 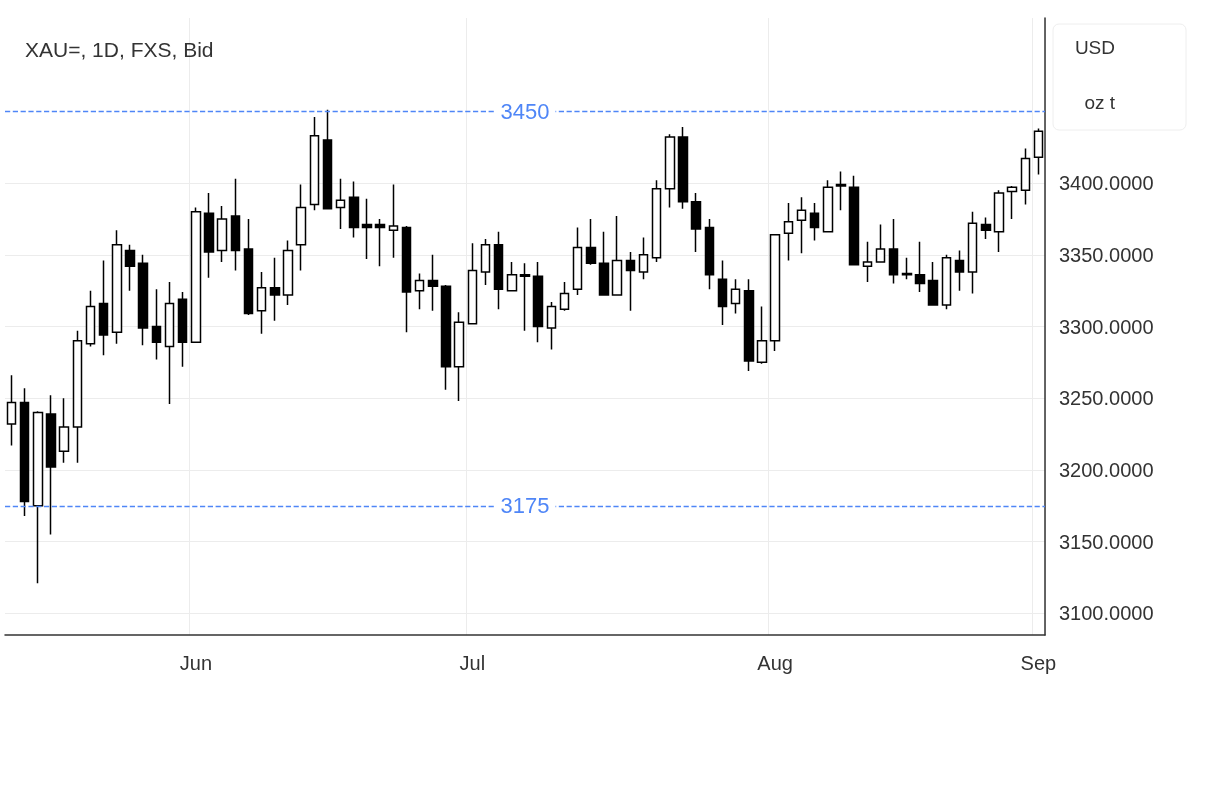 What do you see at coordinates (1106, 541) in the screenshot?
I see `y-tick-label: 3150.0000` at bounding box center [1106, 541].